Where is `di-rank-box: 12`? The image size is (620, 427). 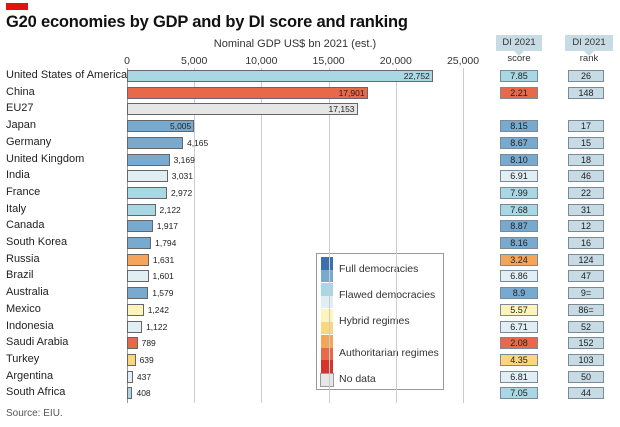 di-rank-box: 12 is located at coordinates (586, 226).